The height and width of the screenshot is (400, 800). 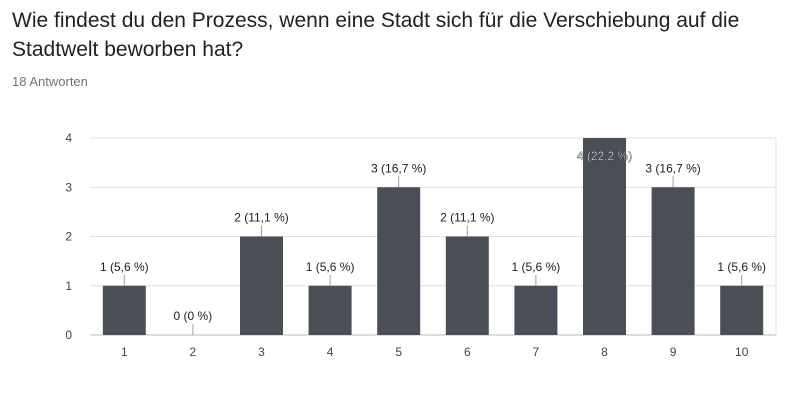 I want to click on y-tick-label: 0, so click(x=68, y=335).